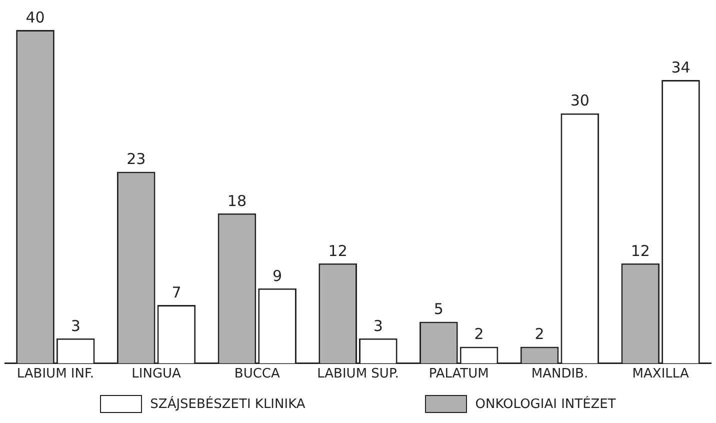 Image resolution: width=716 pixels, height=423 pixels. Describe the element at coordinates (55, 374) in the screenshot. I see `x-tick-label: LABIUM INF.` at that location.